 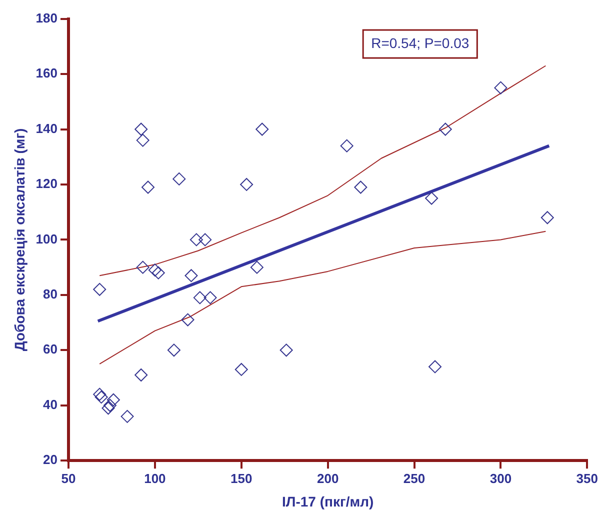 I want to click on y-tick-label: 60, so click(x=50, y=349).